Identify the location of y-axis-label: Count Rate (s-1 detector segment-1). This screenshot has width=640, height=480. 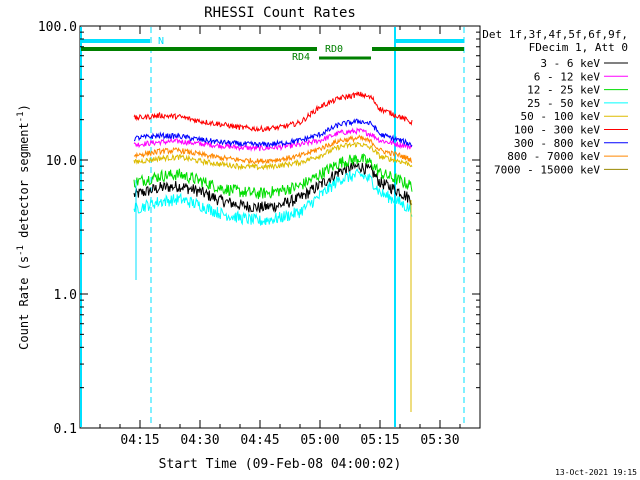
(23, 227).